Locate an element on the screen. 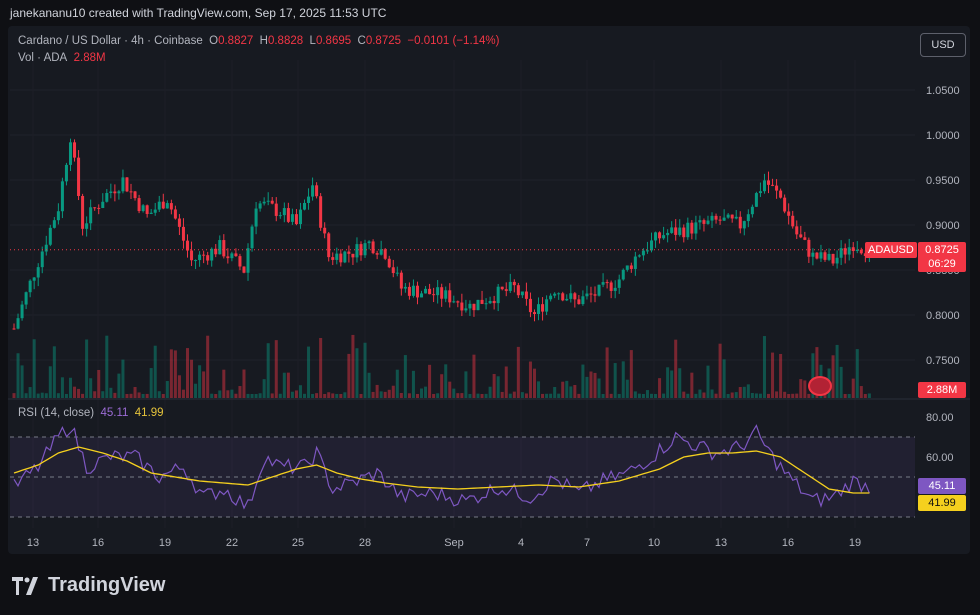  tradingview-logo: TradingView is located at coordinates (88, 585).